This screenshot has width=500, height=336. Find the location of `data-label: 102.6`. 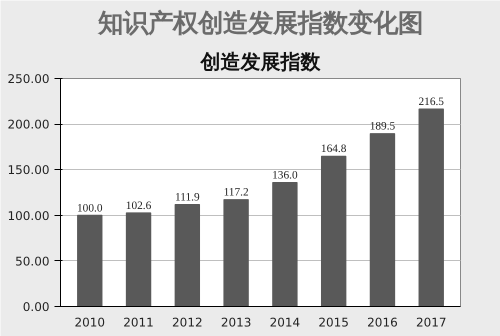

data-label: 102.6 is located at coordinates (139, 206).